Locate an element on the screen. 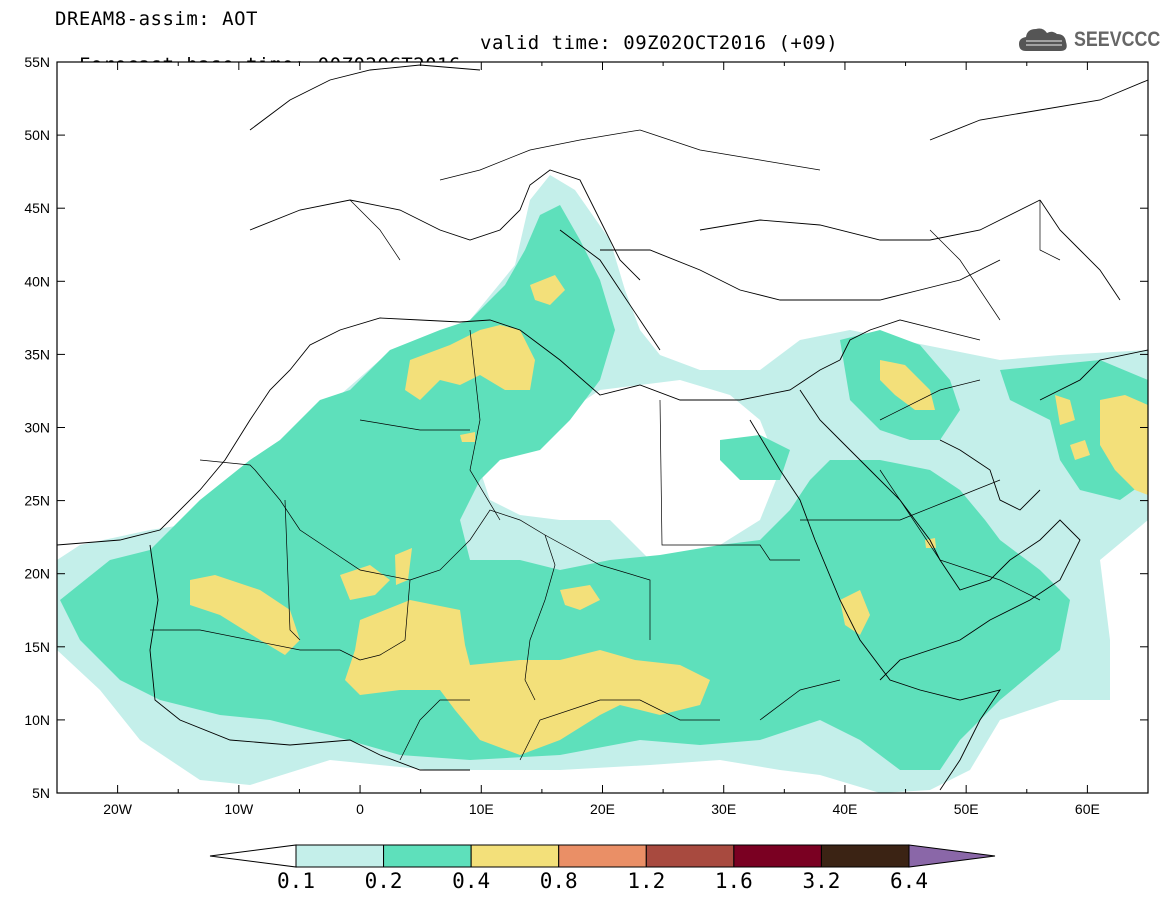  lon-tick-label: 0 is located at coordinates (360, 809).